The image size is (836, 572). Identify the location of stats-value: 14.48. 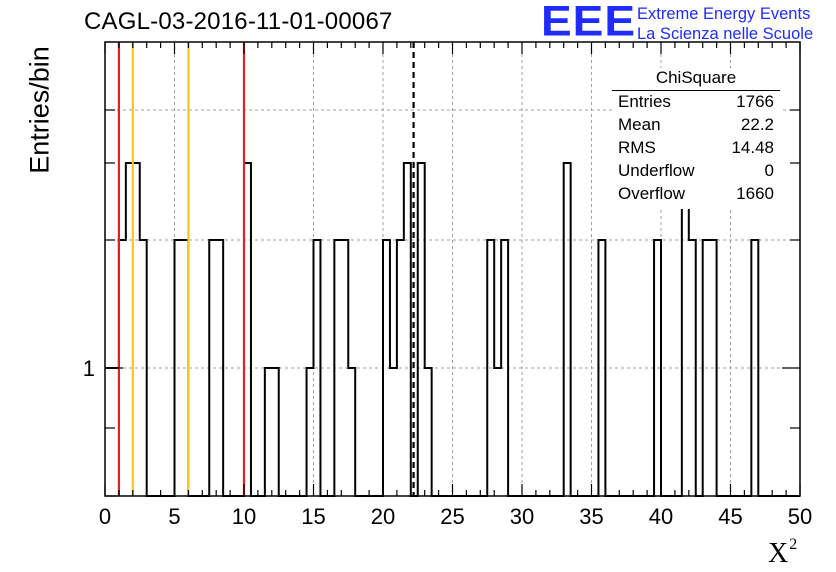
(752, 147).